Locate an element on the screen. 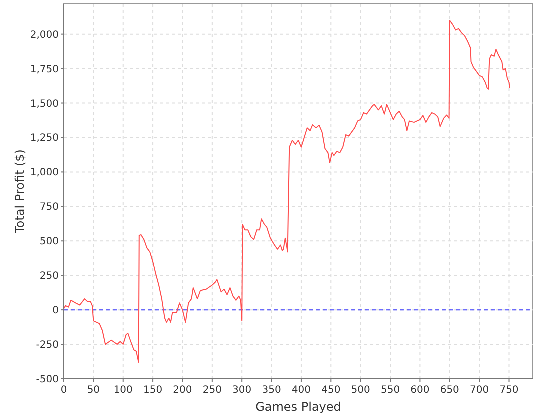  x-tick-label: 350 is located at coordinates (272, 390).